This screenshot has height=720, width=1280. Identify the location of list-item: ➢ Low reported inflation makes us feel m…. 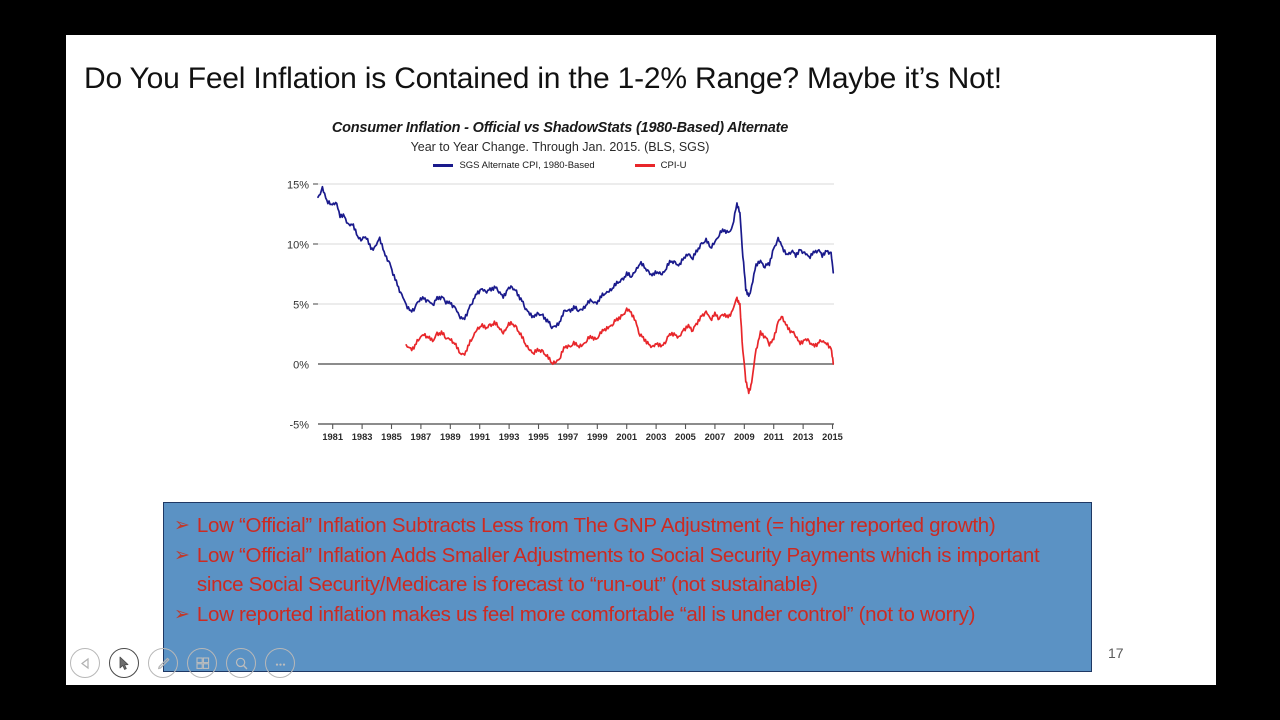
(627, 614).